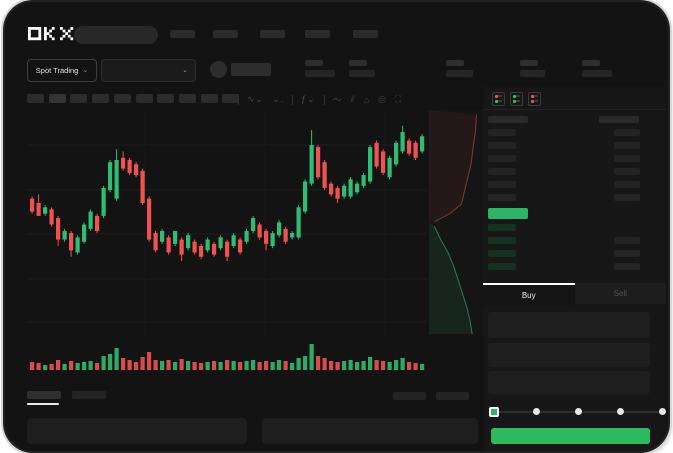 Image resolution: width=673 pixels, height=453 pixels. I want to click on coin-avatar, so click(218, 69).